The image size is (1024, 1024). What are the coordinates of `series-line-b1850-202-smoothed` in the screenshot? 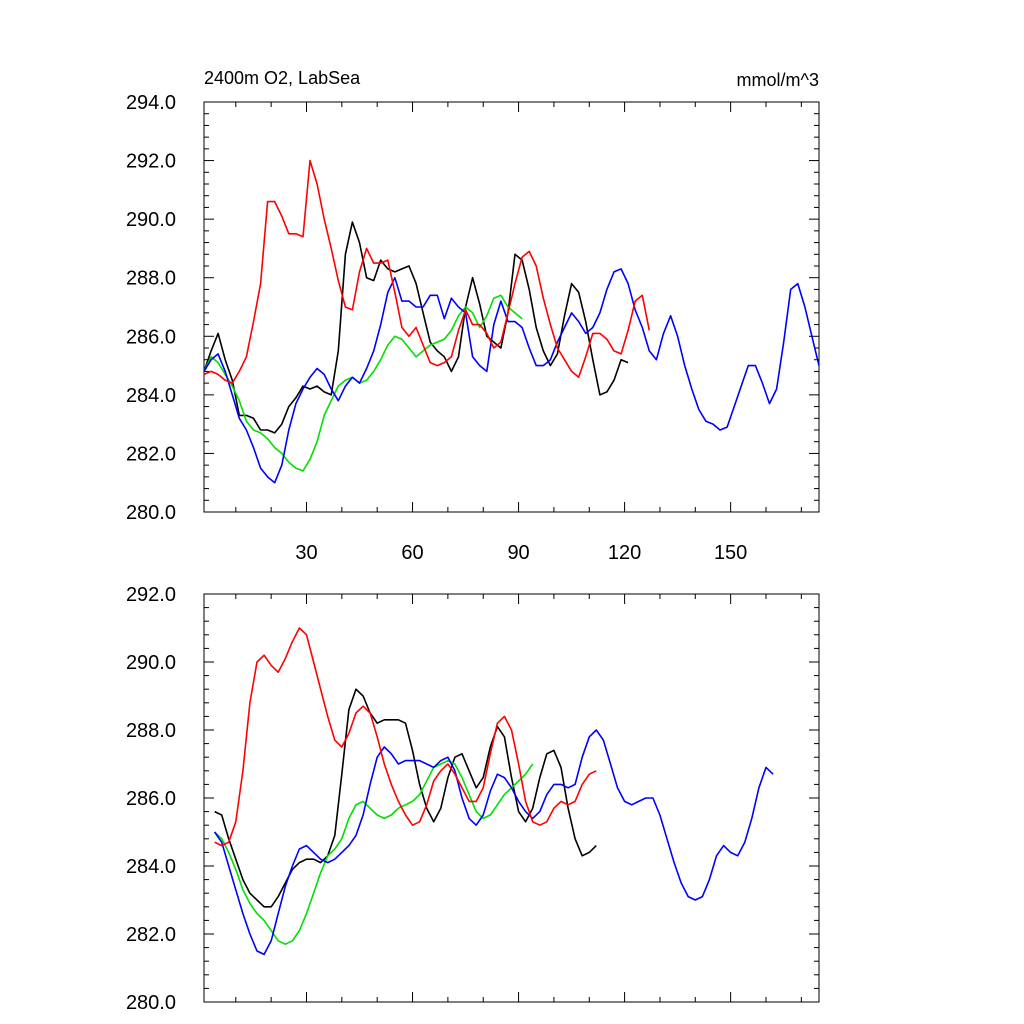 It's located at (493, 842).